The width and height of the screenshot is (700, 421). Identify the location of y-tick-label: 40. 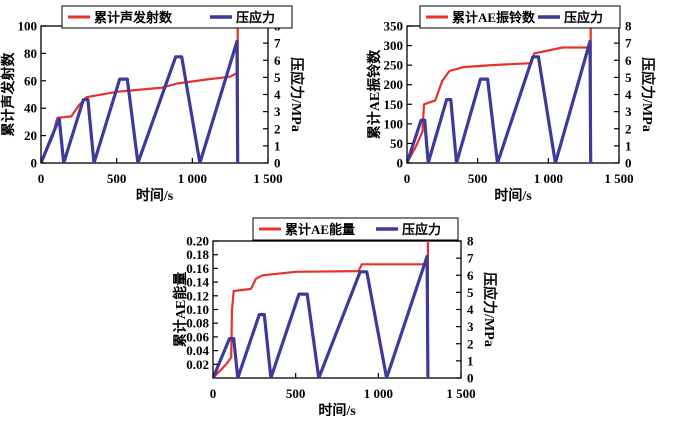
(30, 108).